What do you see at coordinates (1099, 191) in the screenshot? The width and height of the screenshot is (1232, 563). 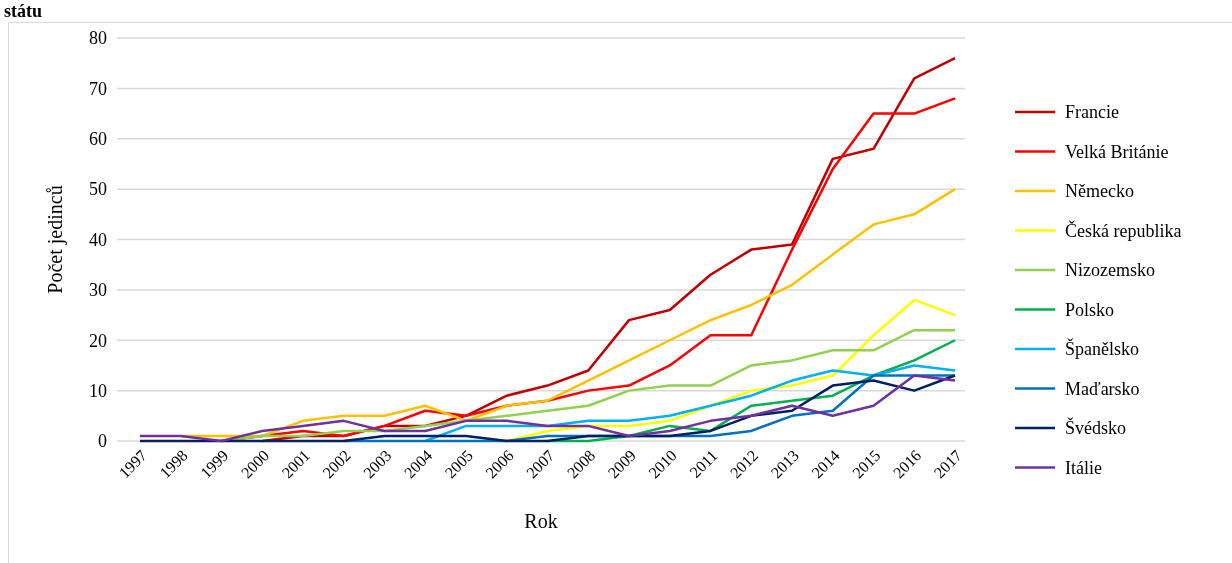 I see `legend-label: Německo` at bounding box center [1099, 191].